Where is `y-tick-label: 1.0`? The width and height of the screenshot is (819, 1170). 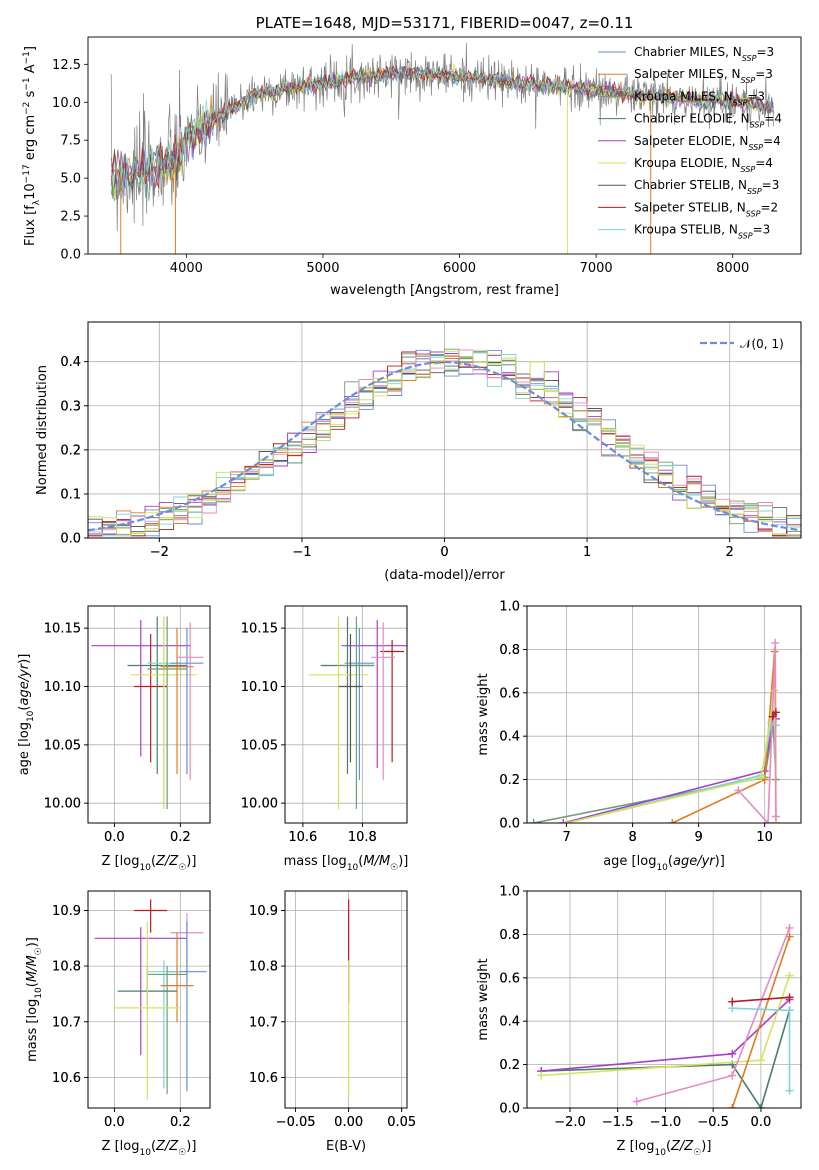
y-tick-label: 1.0 is located at coordinates (509, 607).